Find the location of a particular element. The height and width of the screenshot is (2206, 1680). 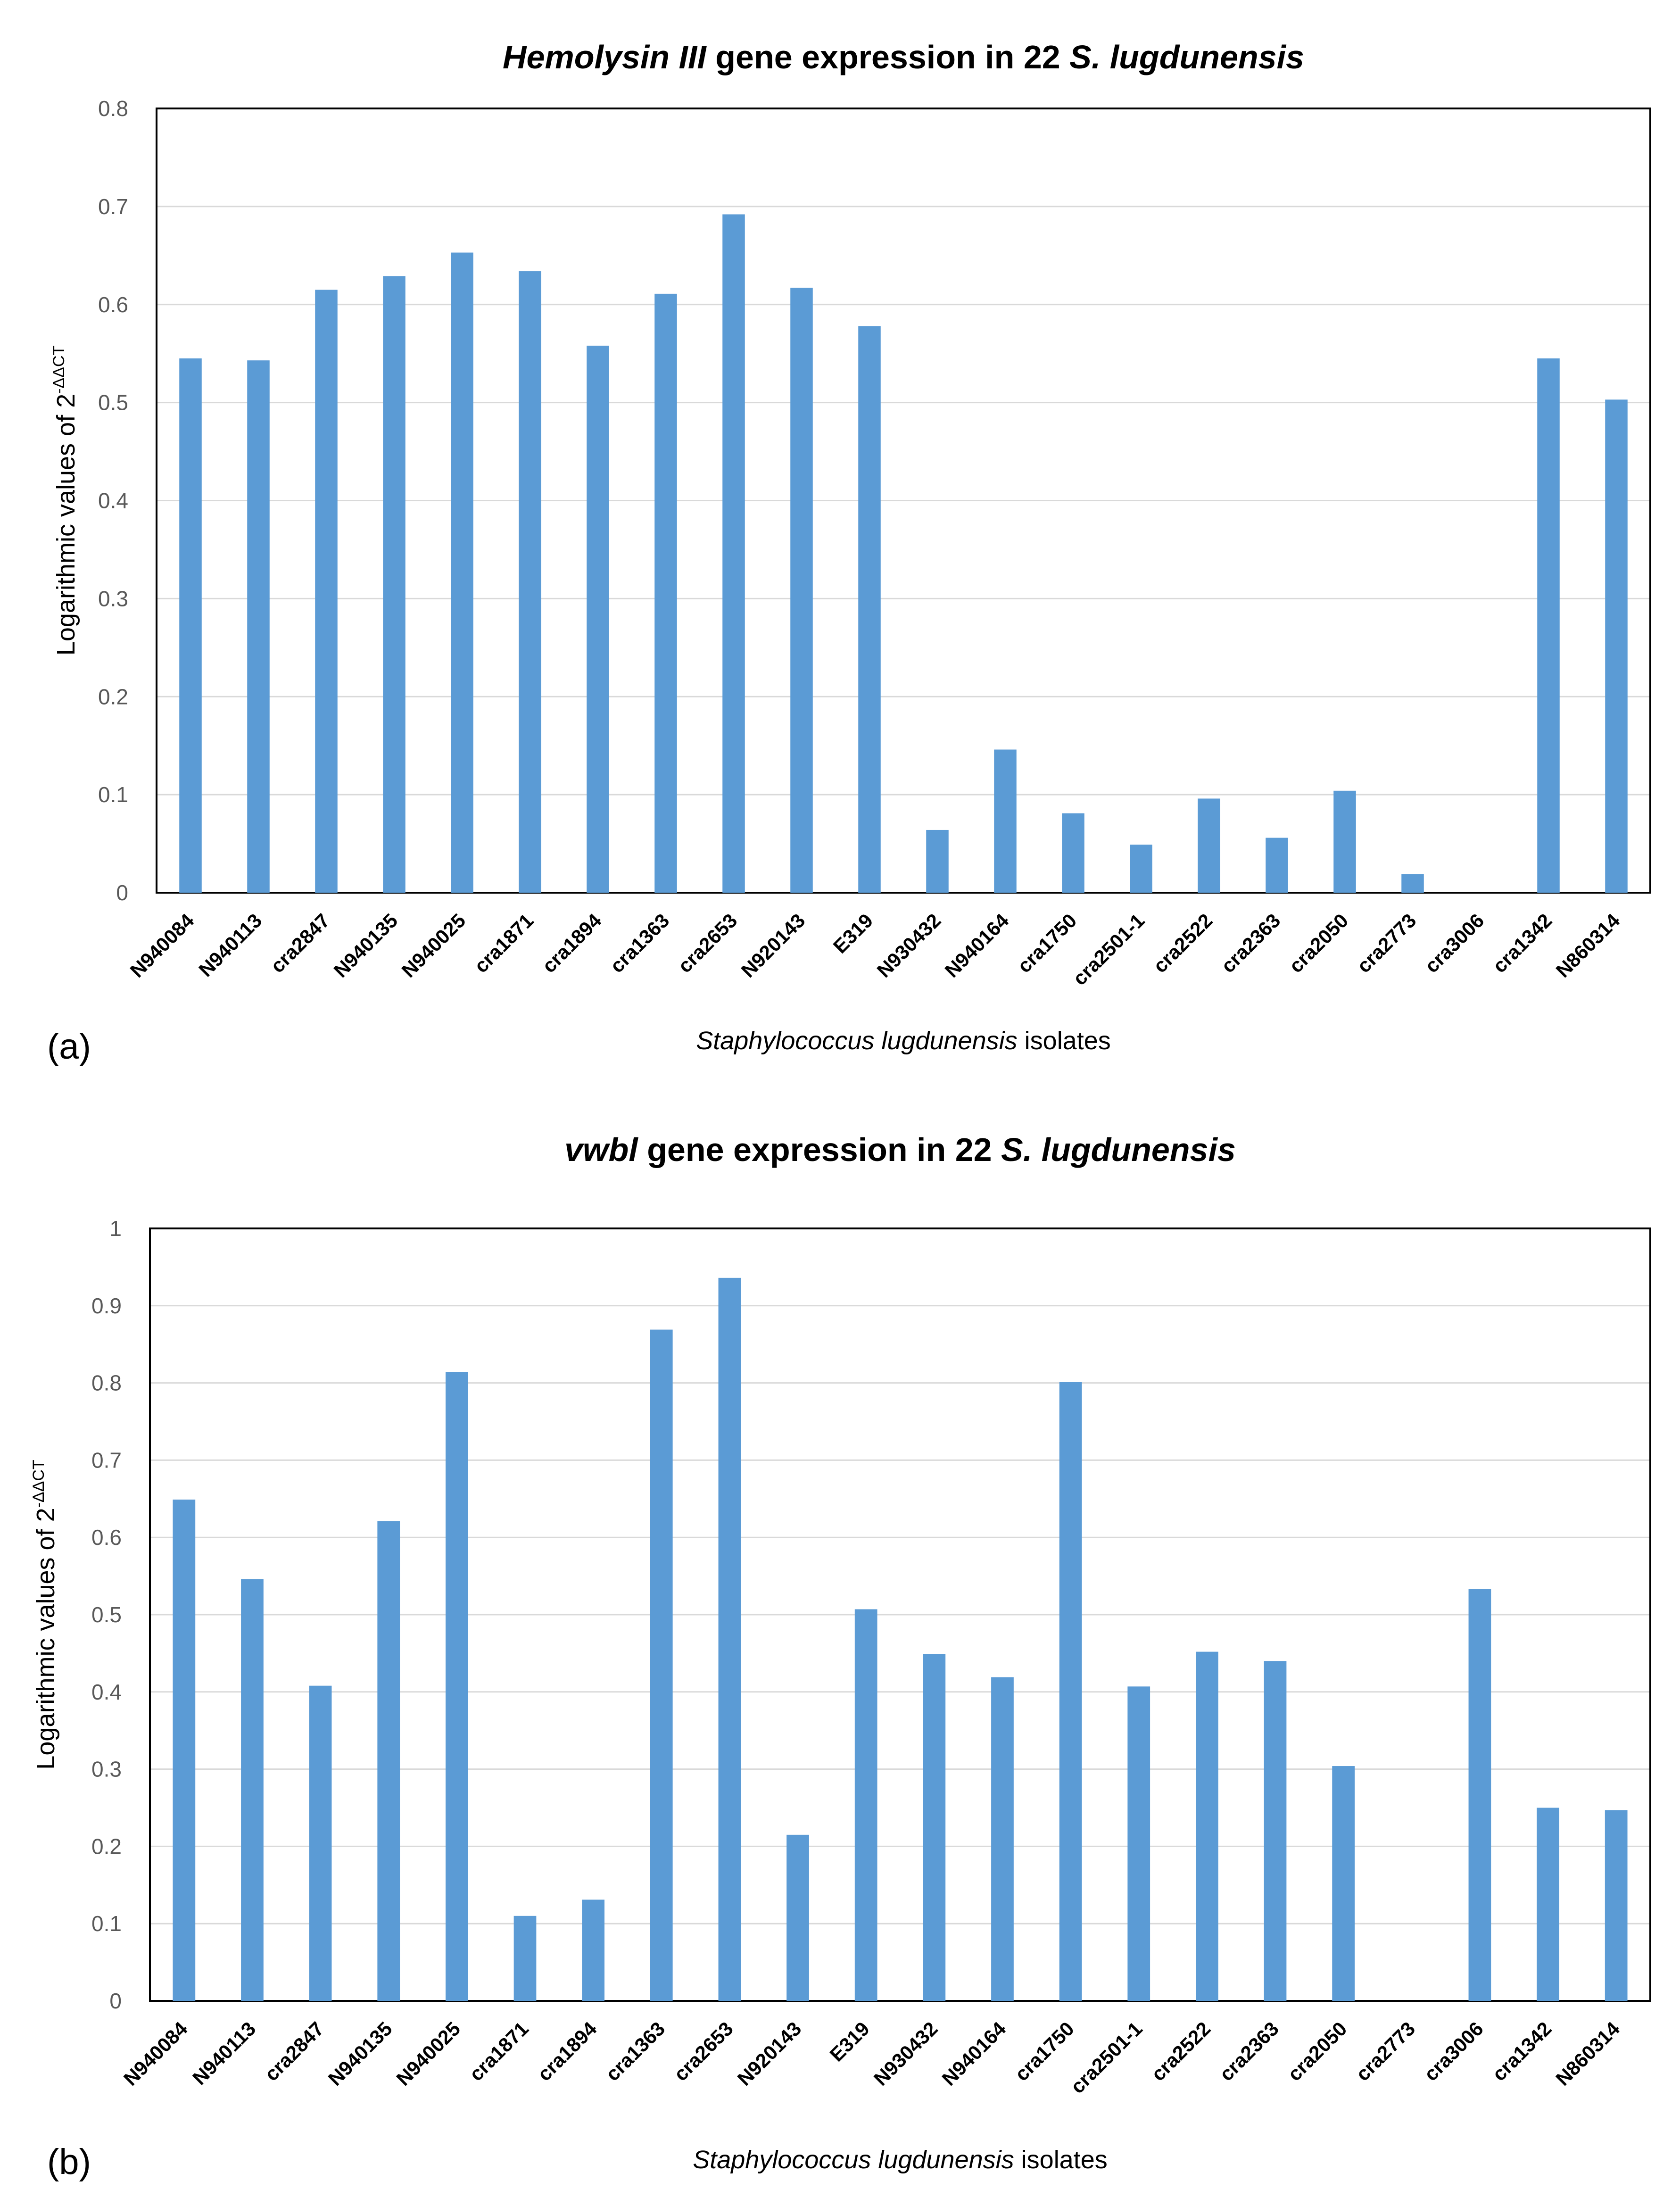

chart-a-bar-N940084 is located at coordinates (190, 625).